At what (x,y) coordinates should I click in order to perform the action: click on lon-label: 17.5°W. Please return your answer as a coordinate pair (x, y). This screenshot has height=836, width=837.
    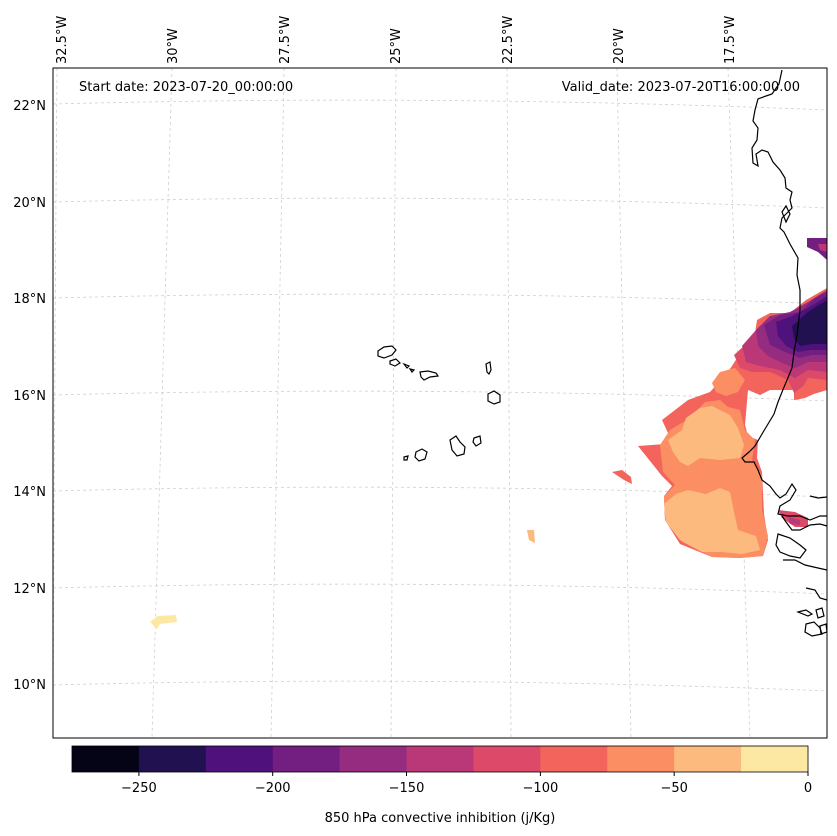
    Looking at the image, I should click on (730, 40).